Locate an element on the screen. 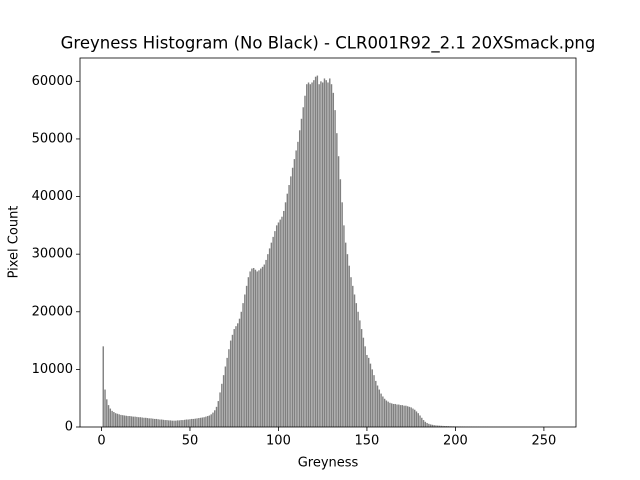  x-axis-label: Greyness is located at coordinates (328, 463).